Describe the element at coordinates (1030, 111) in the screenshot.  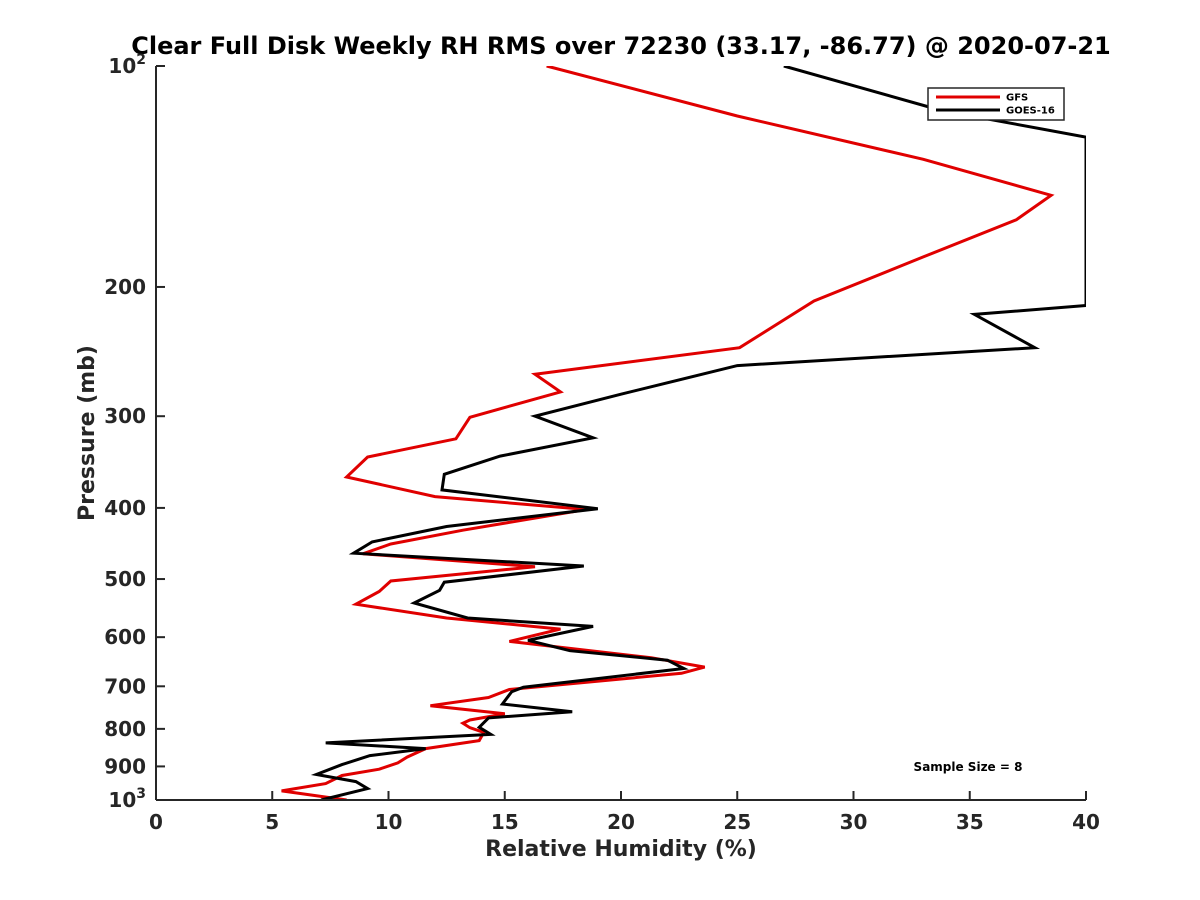
I see `legend-label-goes-16: GOES-16` at that location.